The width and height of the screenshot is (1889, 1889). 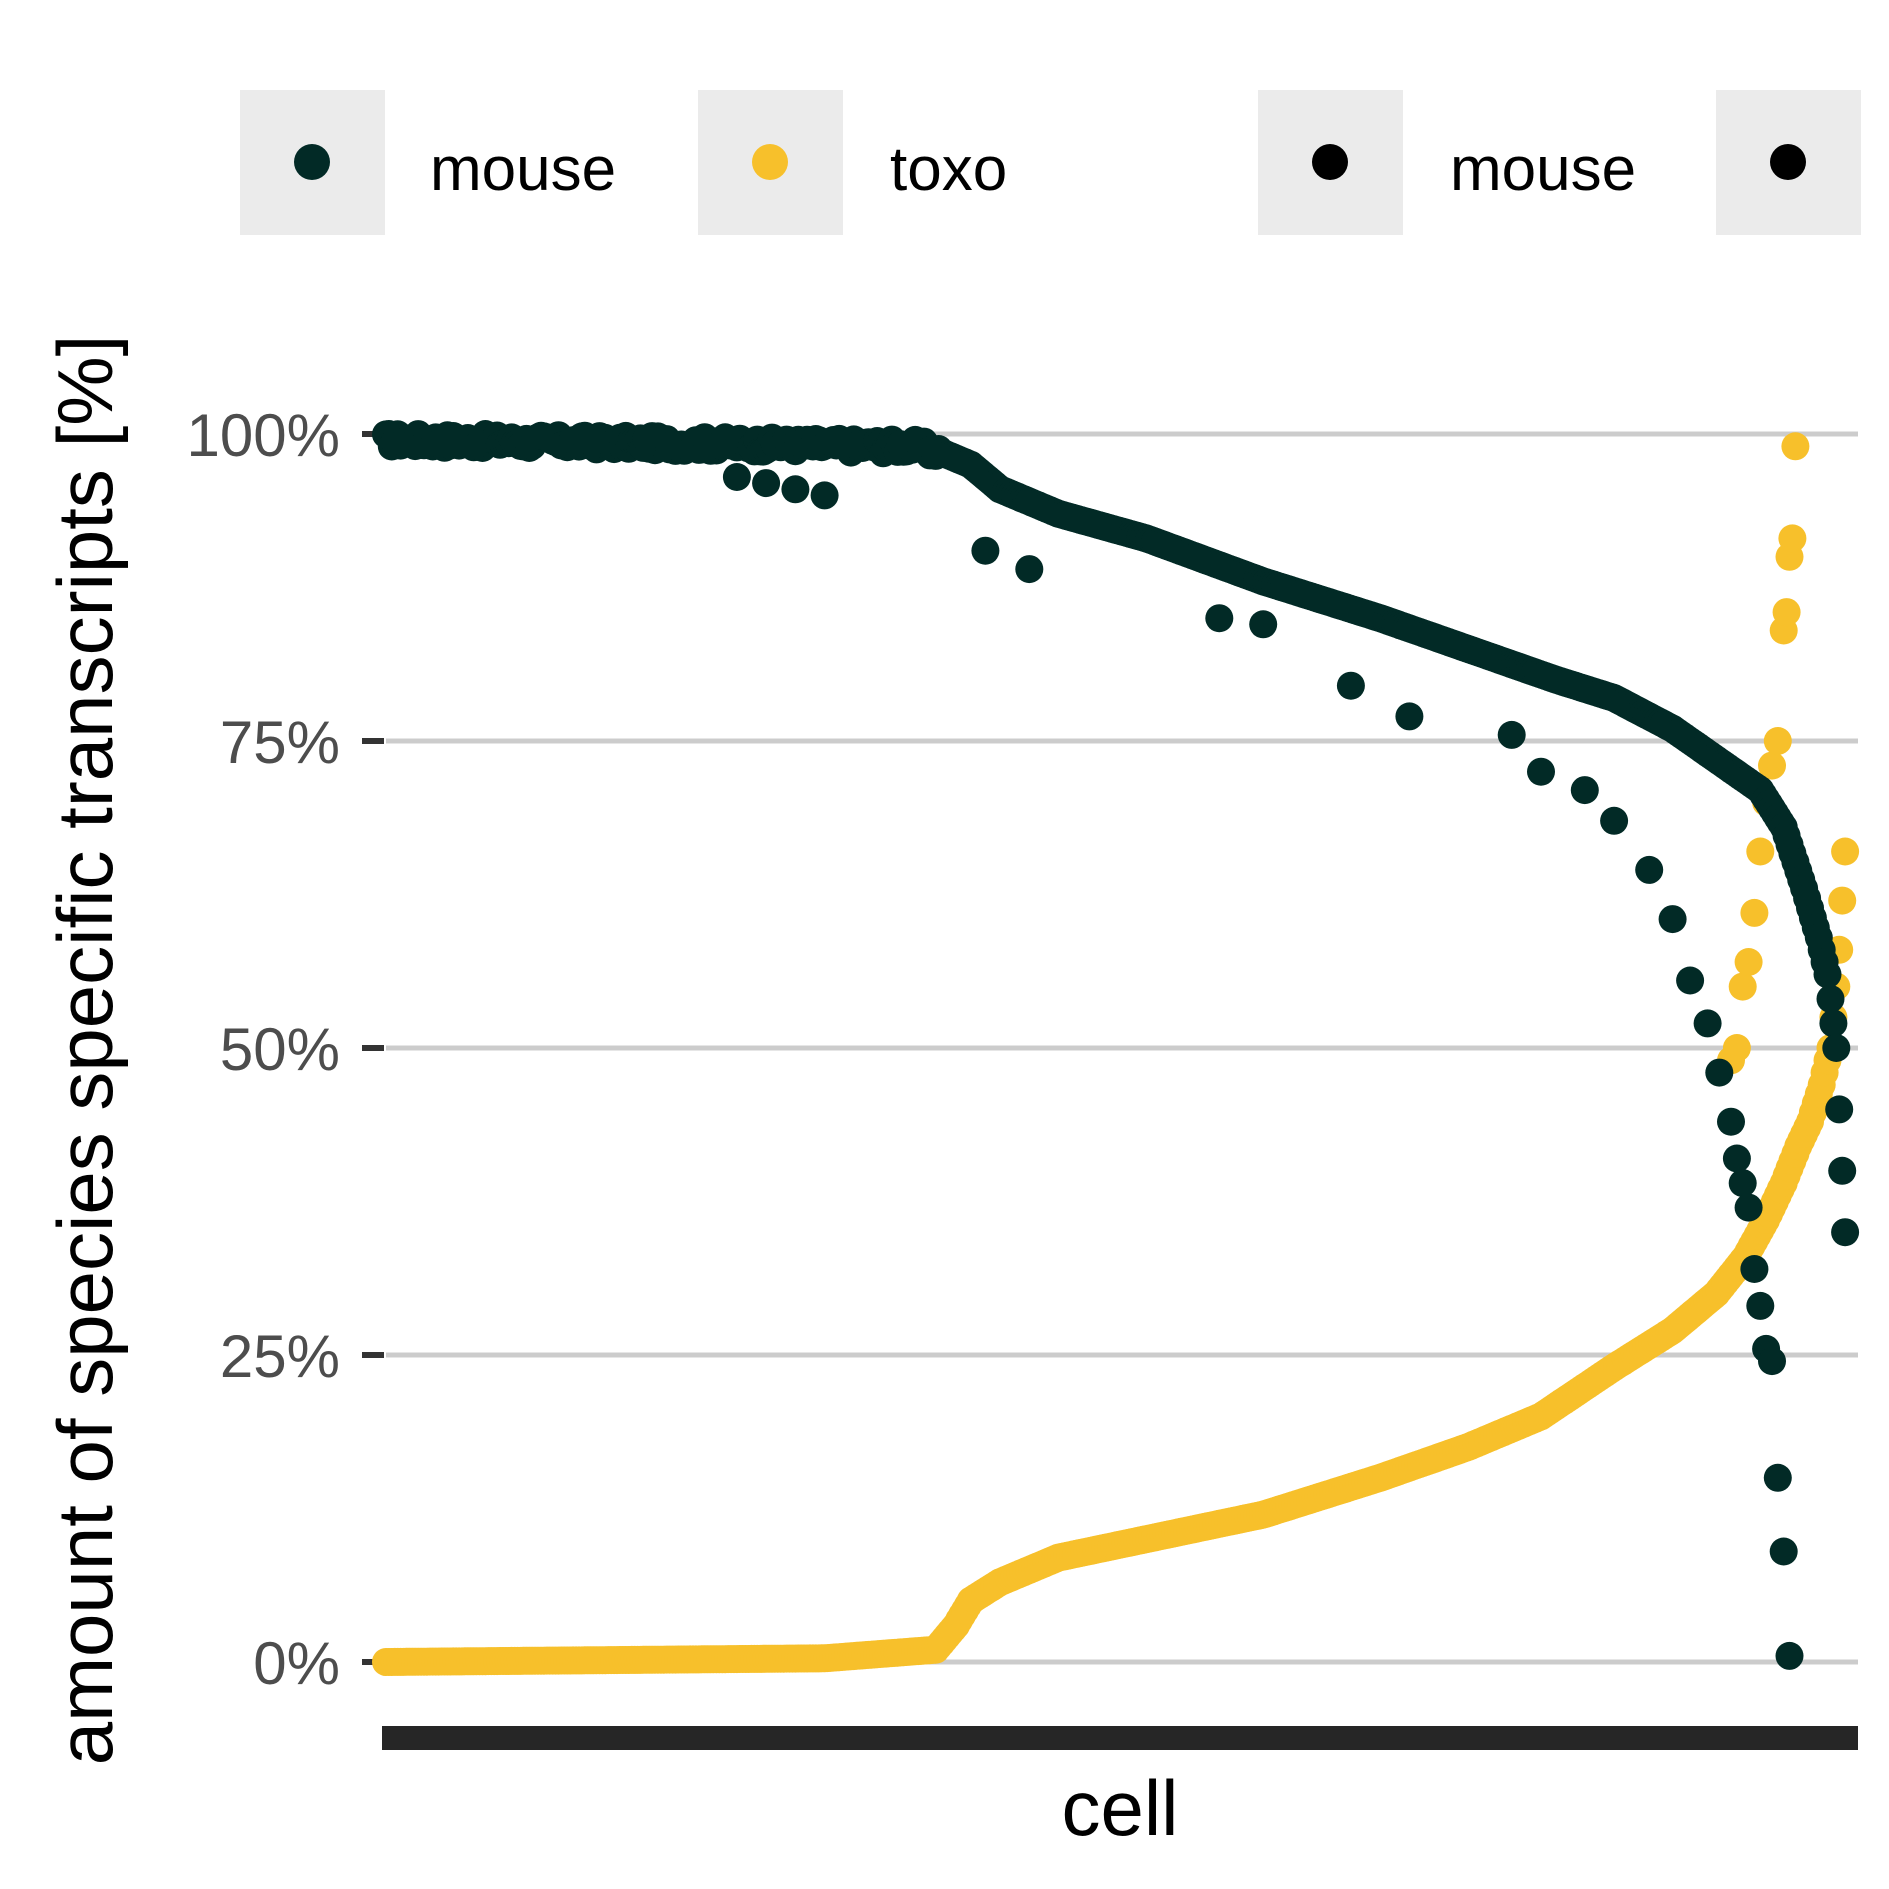 I want to click on y-tick-label-3: 75%, so click(x=280, y=742).